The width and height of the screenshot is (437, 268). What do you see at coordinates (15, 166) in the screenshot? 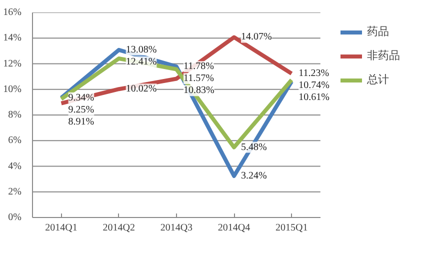
I see `y-tick-label: 4%` at bounding box center [15, 166].